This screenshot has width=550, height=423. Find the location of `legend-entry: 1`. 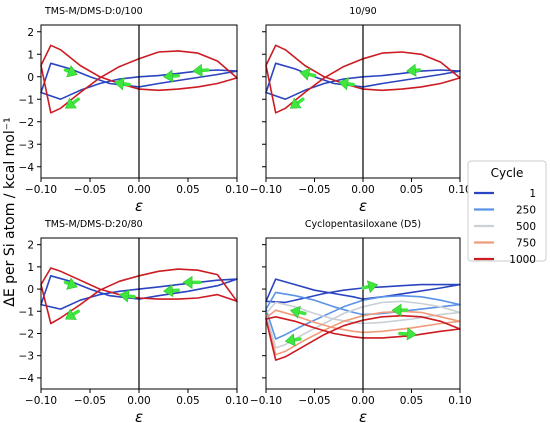

legend-entry: 1 is located at coordinates (505, 194).